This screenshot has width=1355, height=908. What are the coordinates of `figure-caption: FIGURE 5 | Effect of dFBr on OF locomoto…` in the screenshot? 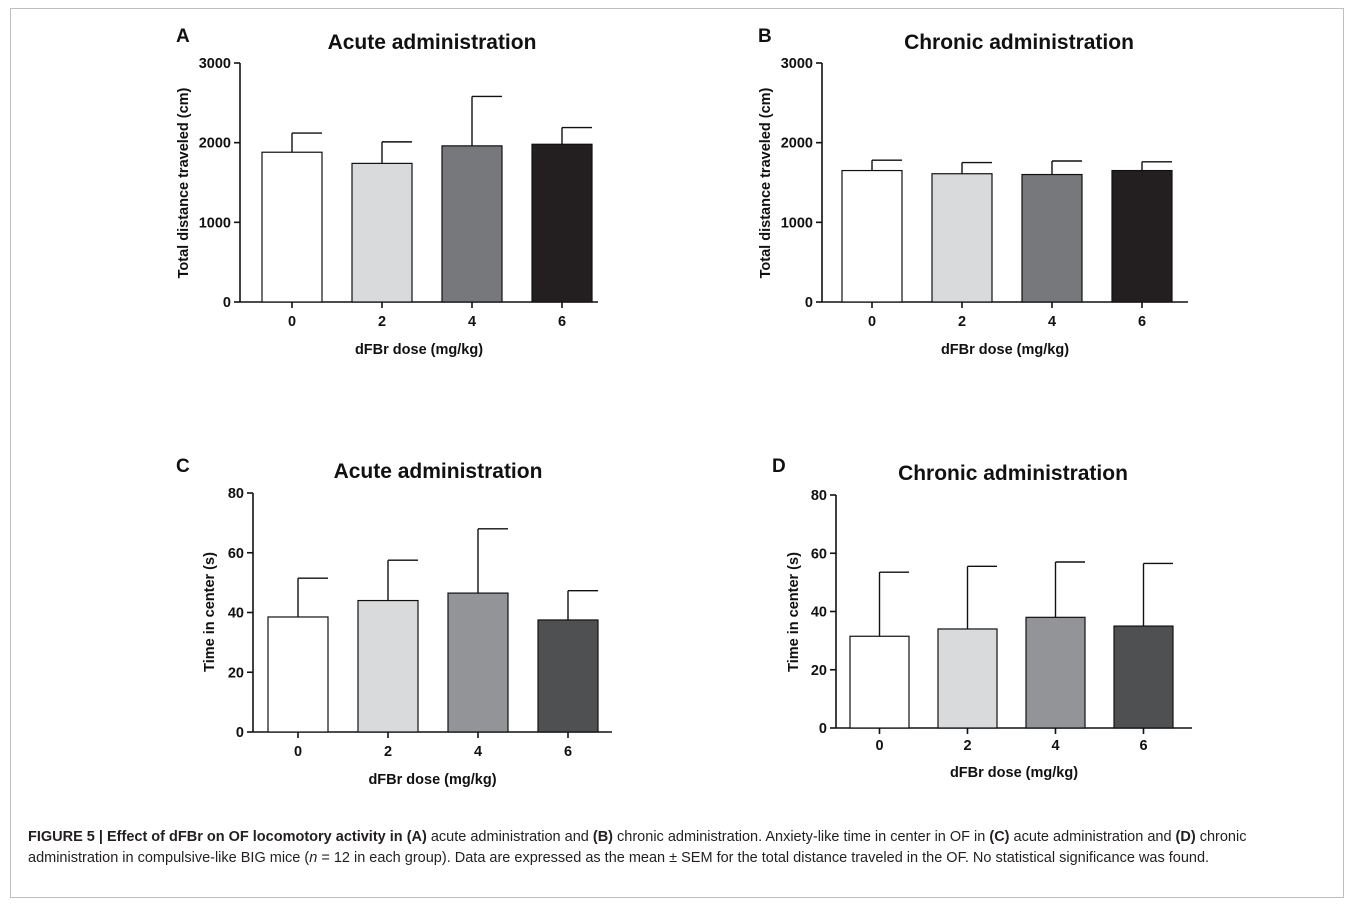 It's located at (678, 848).